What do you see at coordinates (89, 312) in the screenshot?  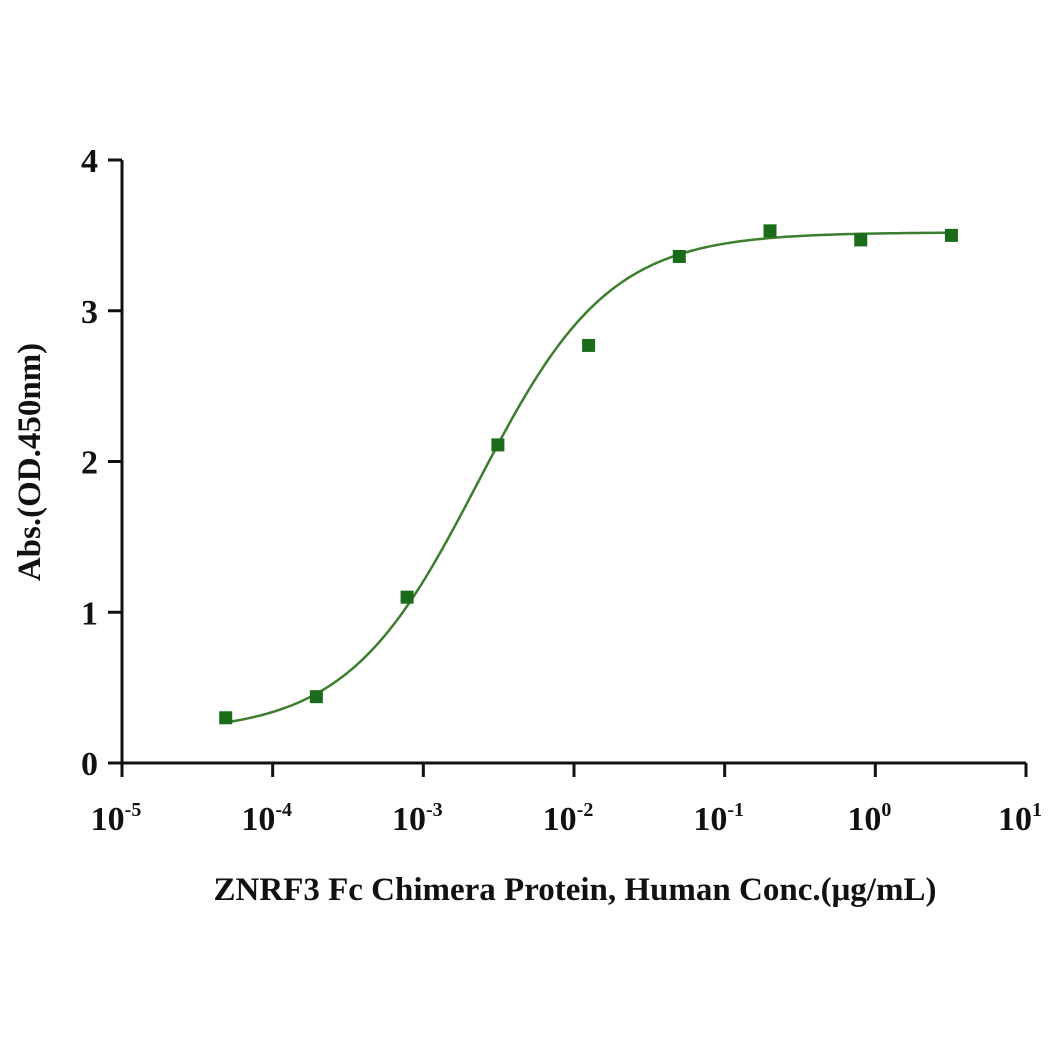 I see `y-tick-label: 3` at bounding box center [89, 312].